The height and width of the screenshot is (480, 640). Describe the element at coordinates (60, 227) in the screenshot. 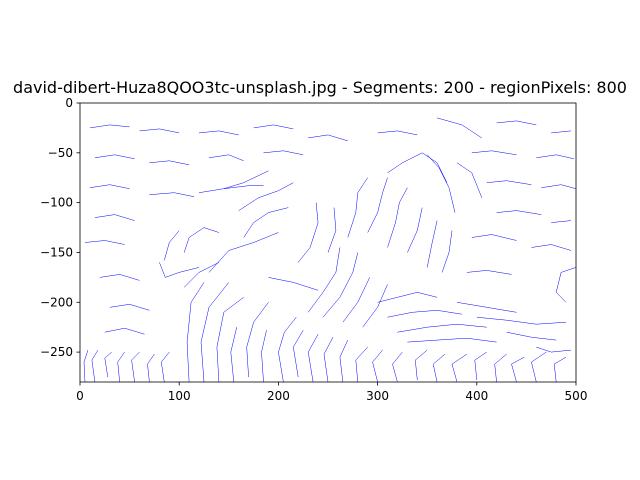

I see `y-axis: 0 −50 −100 −150 −200 −250` at that location.